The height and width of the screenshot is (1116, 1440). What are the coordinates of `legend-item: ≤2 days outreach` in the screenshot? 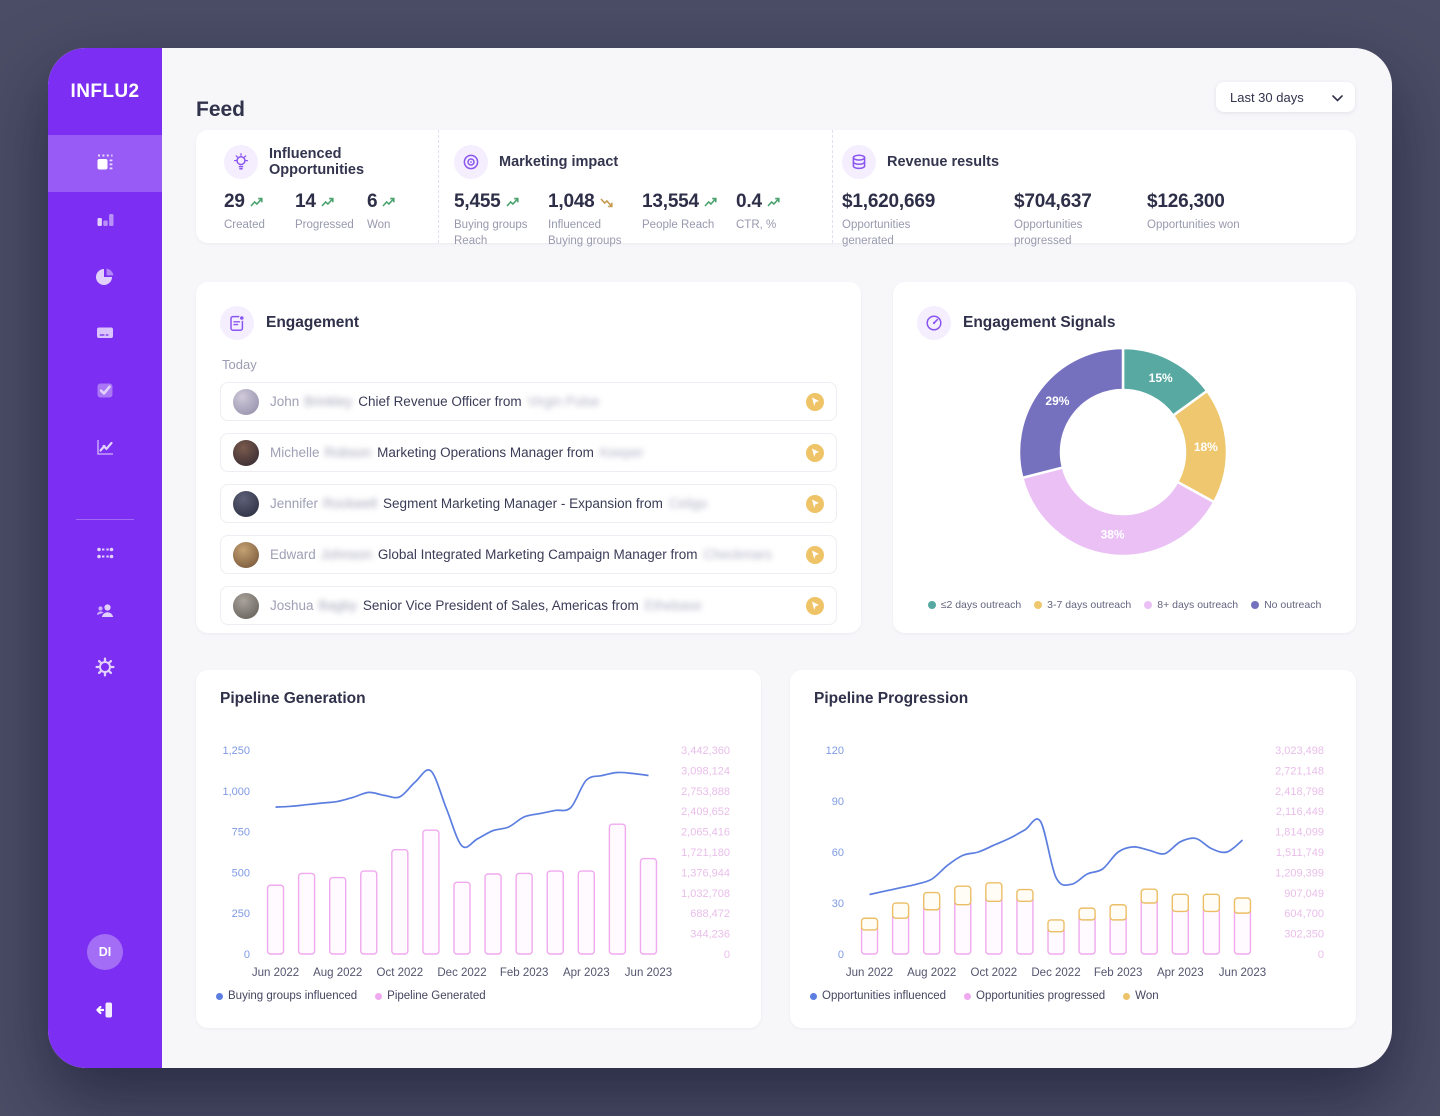 It's located at (974, 605).